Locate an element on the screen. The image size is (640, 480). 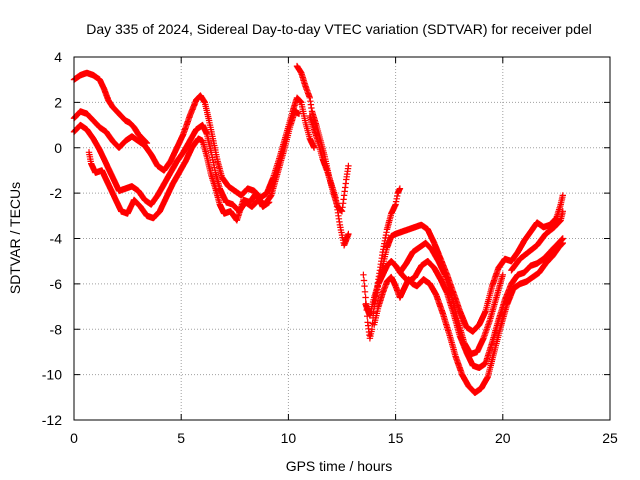
x-tick-label: 20 is located at coordinates (503, 438).